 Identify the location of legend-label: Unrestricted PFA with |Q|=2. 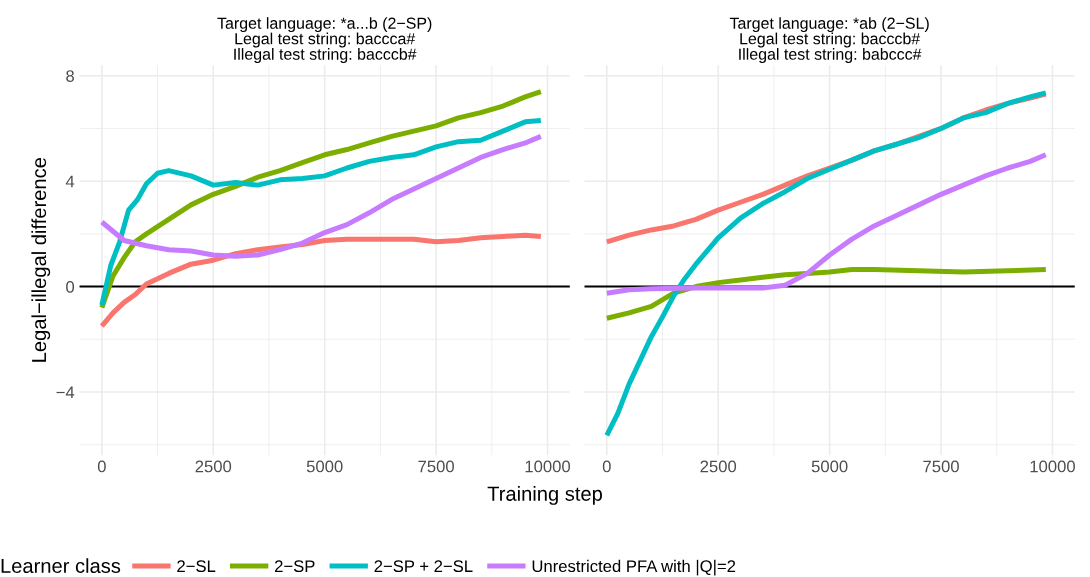
(634, 567).